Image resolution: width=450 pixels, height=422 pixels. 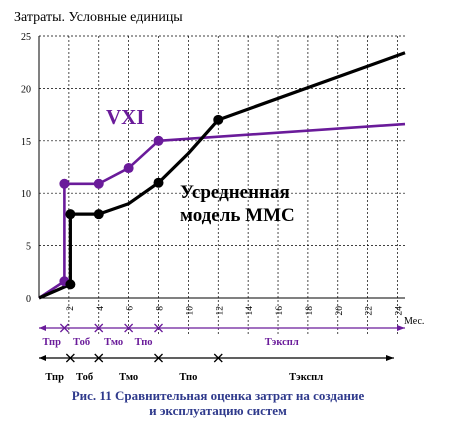 What do you see at coordinates (310, 311) in the screenshot?
I see `x-tick-label-18: 18` at bounding box center [310, 311].